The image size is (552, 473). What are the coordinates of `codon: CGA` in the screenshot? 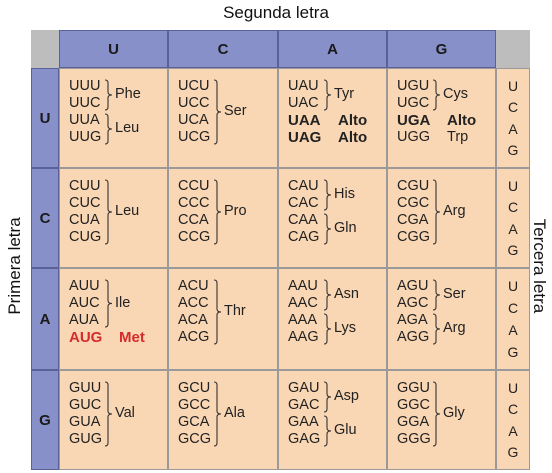 It's located at (413, 220).